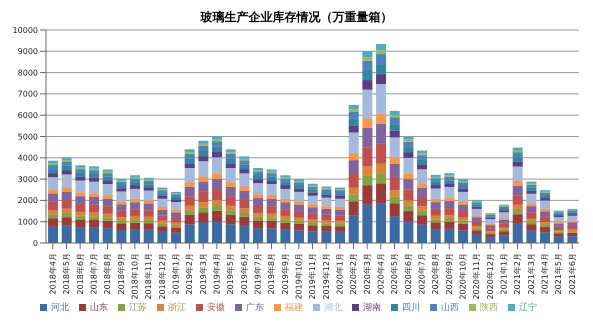 The height and width of the screenshot is (322, 593). I want to click on legend-label: 山东, so click(99, 308).